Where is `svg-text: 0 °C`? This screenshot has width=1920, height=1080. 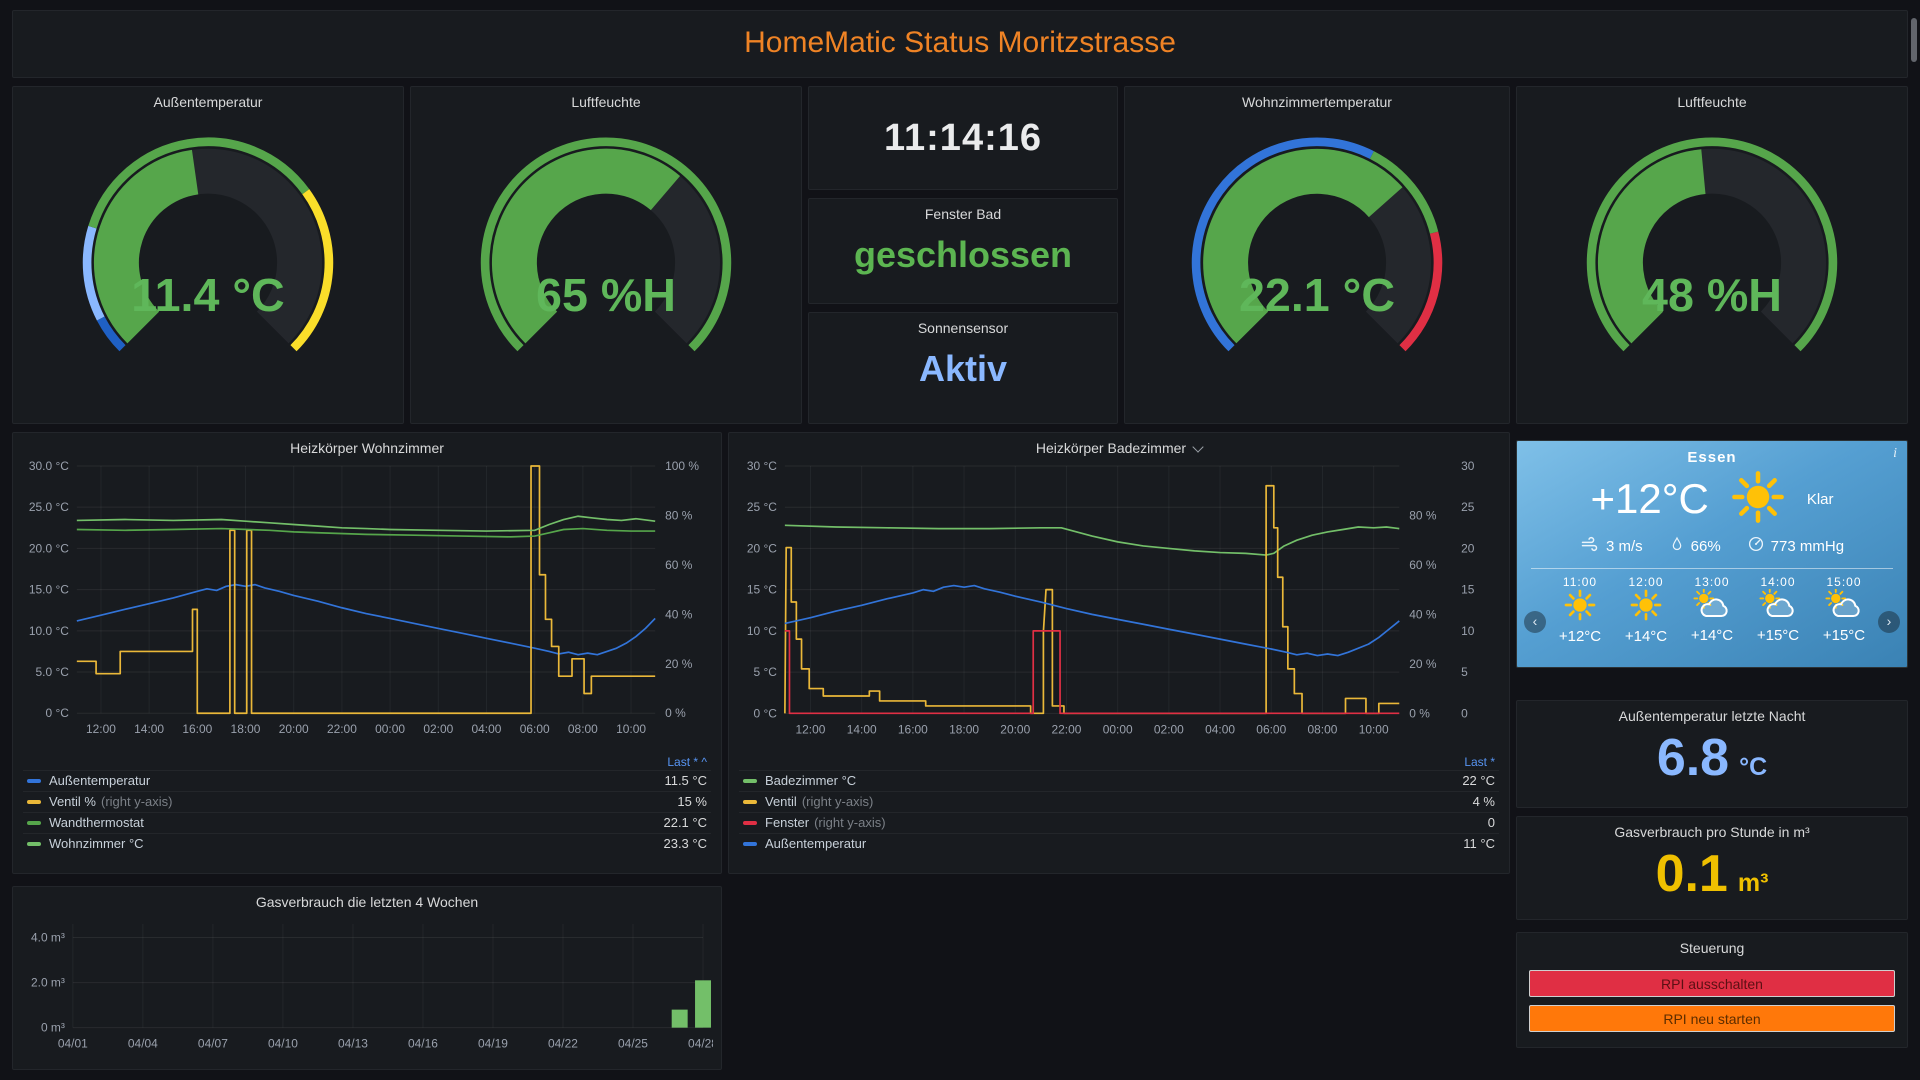
svg-text: 0 °C is located at coordinates (766, 713).